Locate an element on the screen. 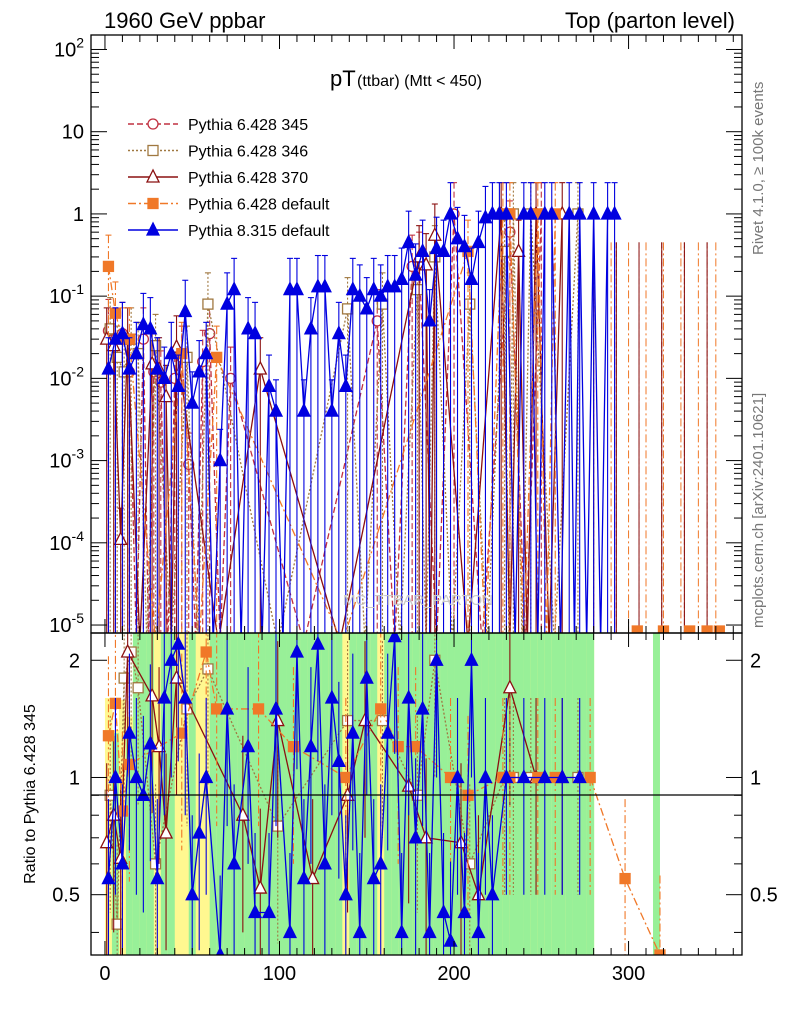 The width and height of the screenshot is (786, 1024). header-process-label: Top (parton level) is located at coordinates (650, 20).